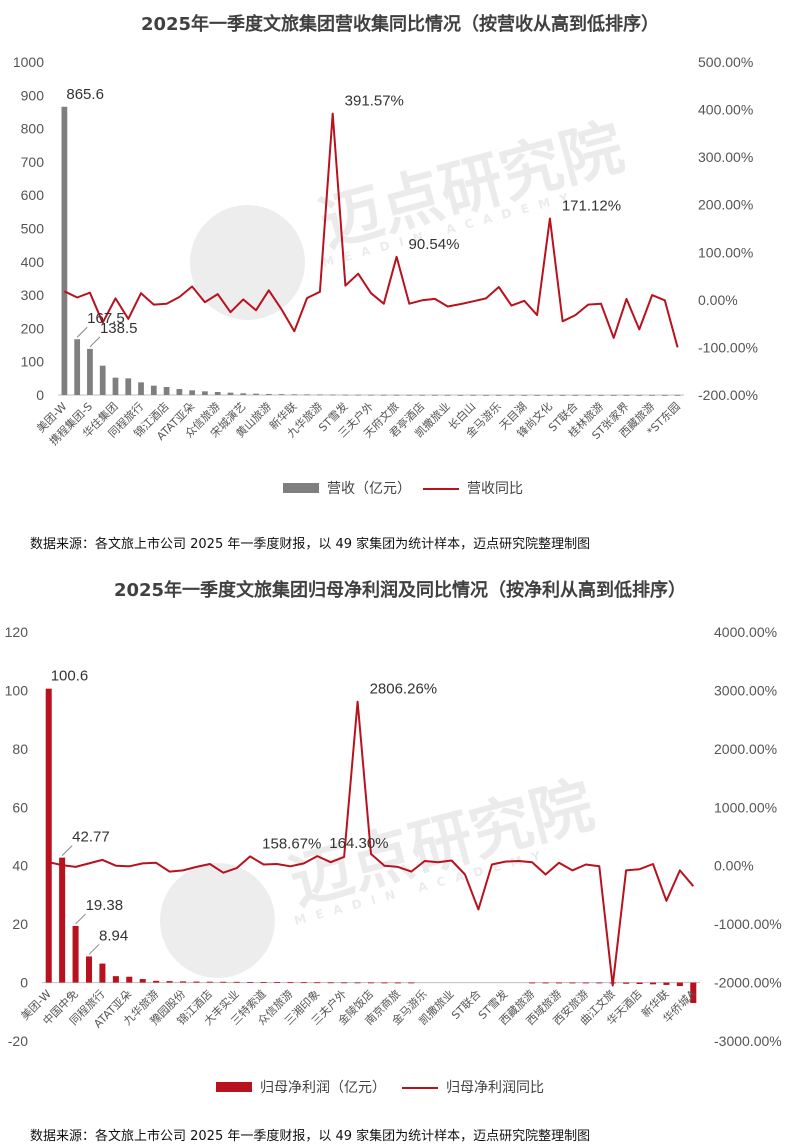 This screenshot has width=800, height=1145. What do you see at coordinates (400, 24) in the screenshot?
I see `chart-title: 2025年一季度文旅集团营收集同比情况（按营收从高到低排序）` at bounding box center [400, 24].